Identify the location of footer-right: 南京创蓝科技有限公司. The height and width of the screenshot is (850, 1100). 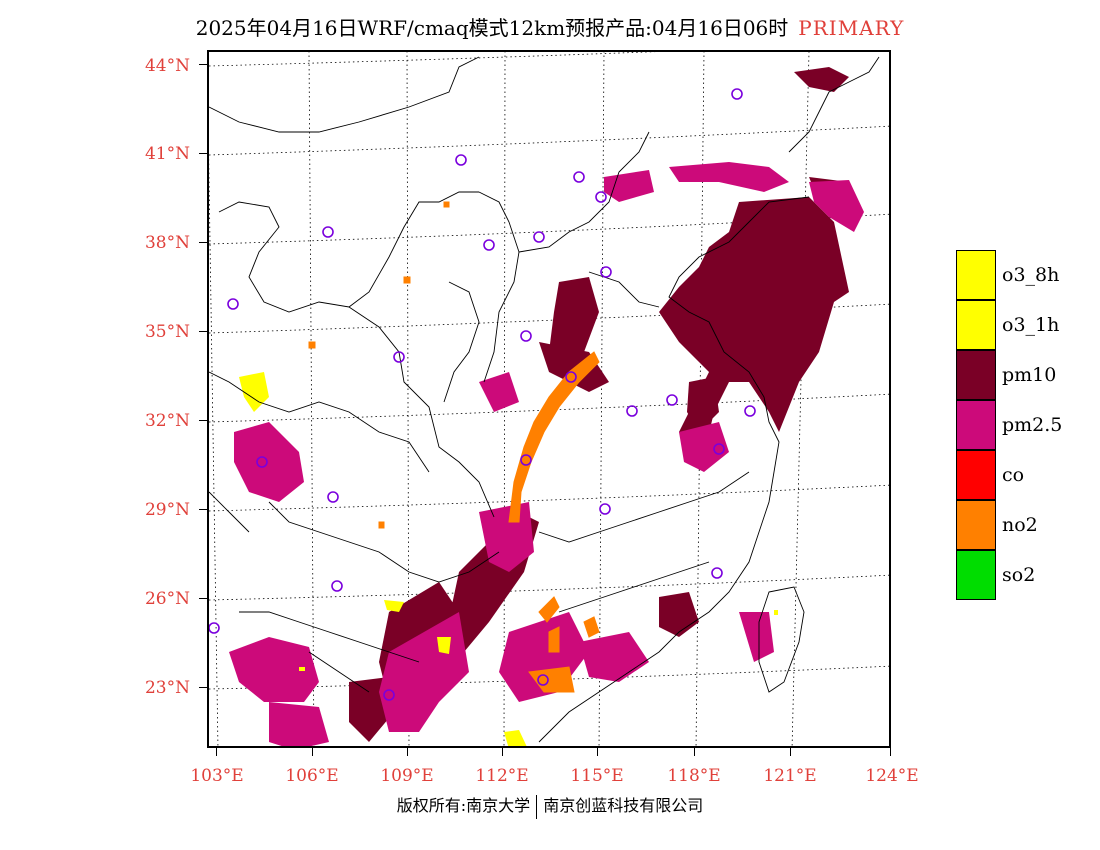
(623, 805).